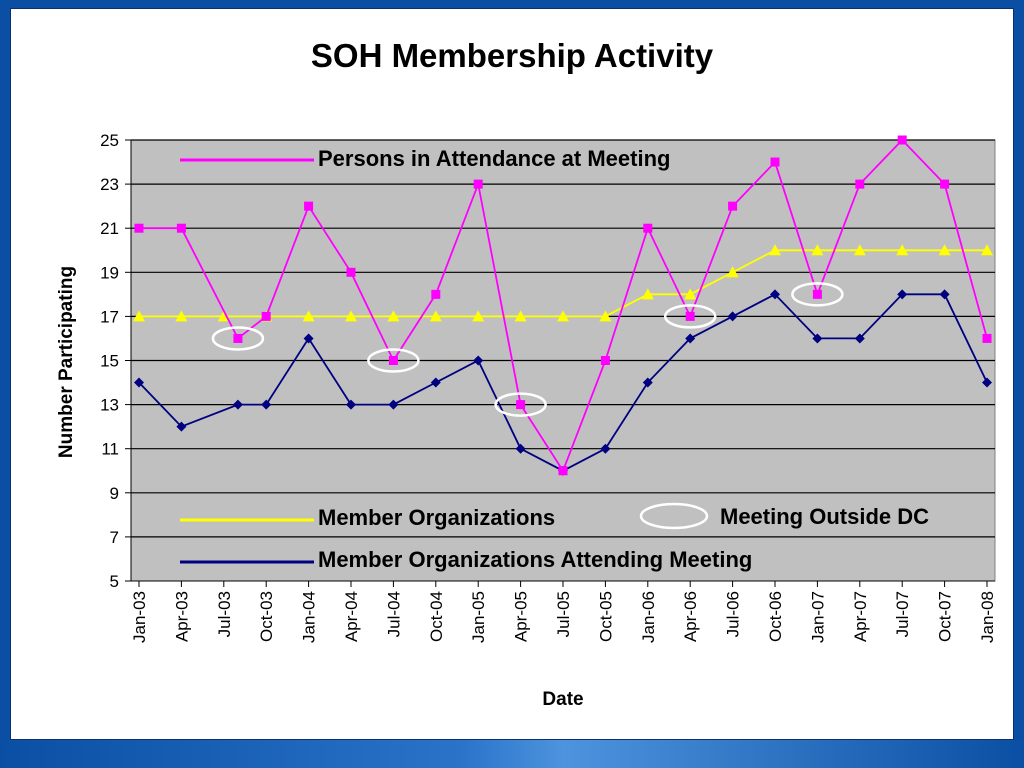 This screenshot has width=1024, height=768. I want to click on y-tick-label: 7, so click(114, 537).